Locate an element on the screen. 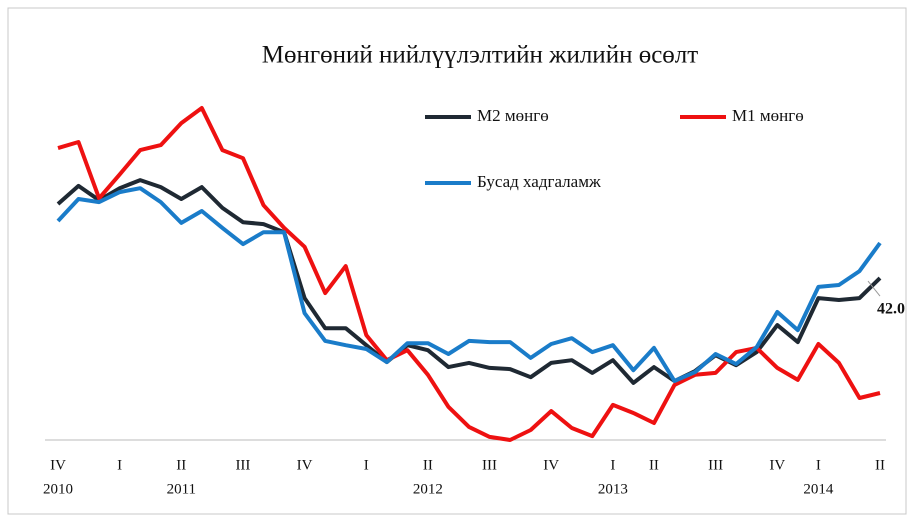 The image size is (914, 527). x-year-label: 2013 is located at coordinates (613, 489).